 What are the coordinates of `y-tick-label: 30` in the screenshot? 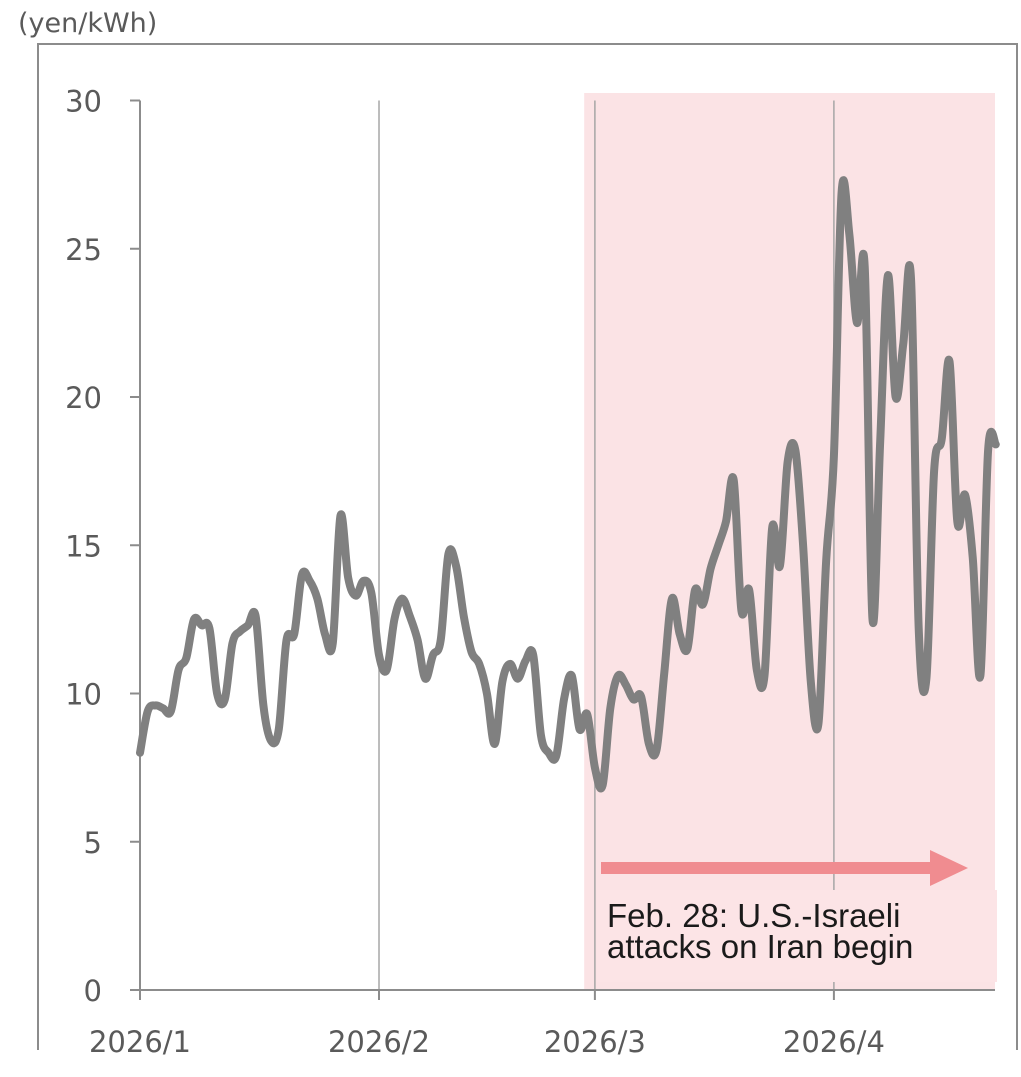 It's located at (83, 102).